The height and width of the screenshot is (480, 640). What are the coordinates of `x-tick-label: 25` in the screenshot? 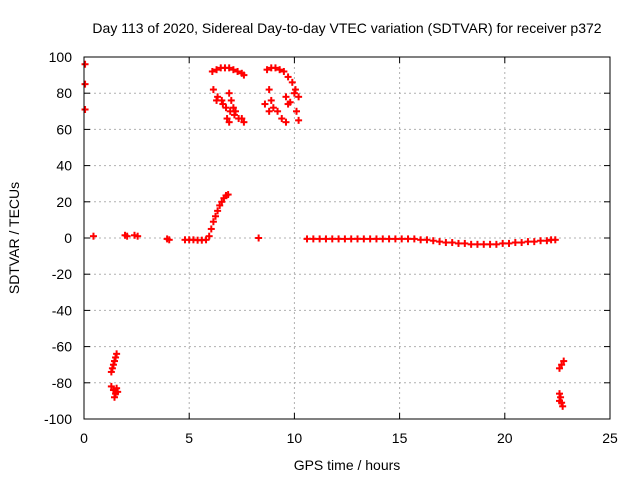 It's located at (610, 438).